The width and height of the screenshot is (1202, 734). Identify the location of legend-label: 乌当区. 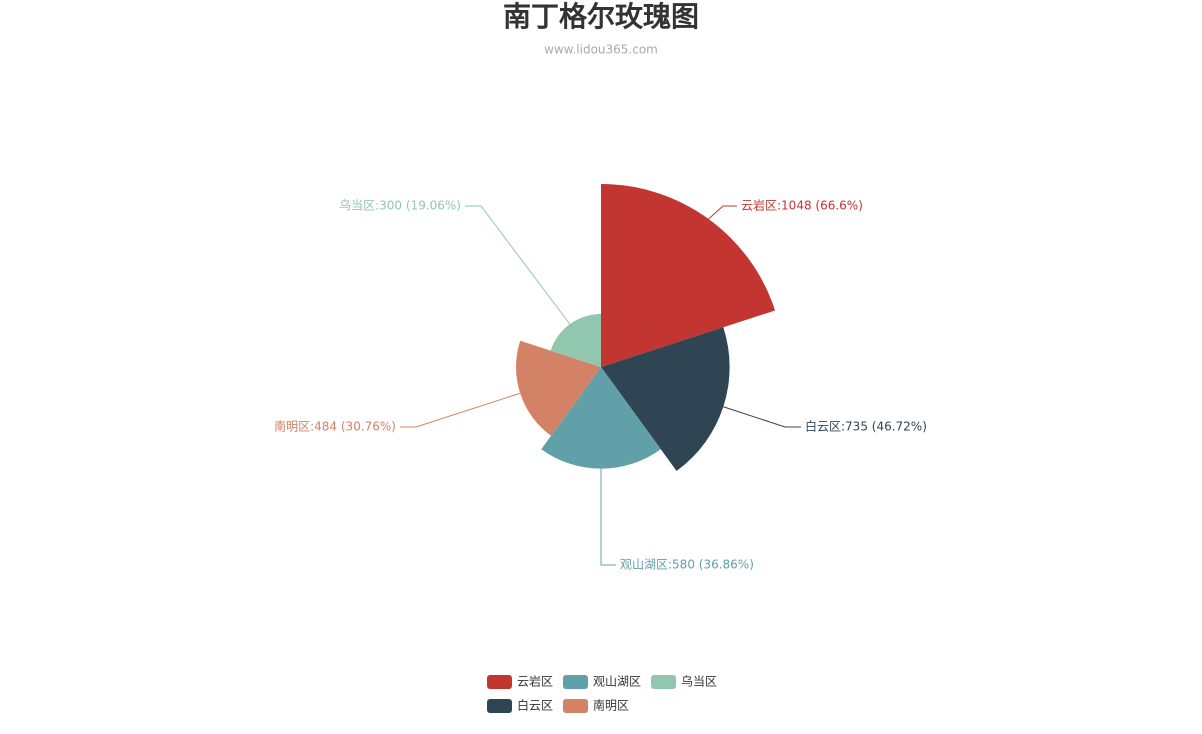
(699, 681).